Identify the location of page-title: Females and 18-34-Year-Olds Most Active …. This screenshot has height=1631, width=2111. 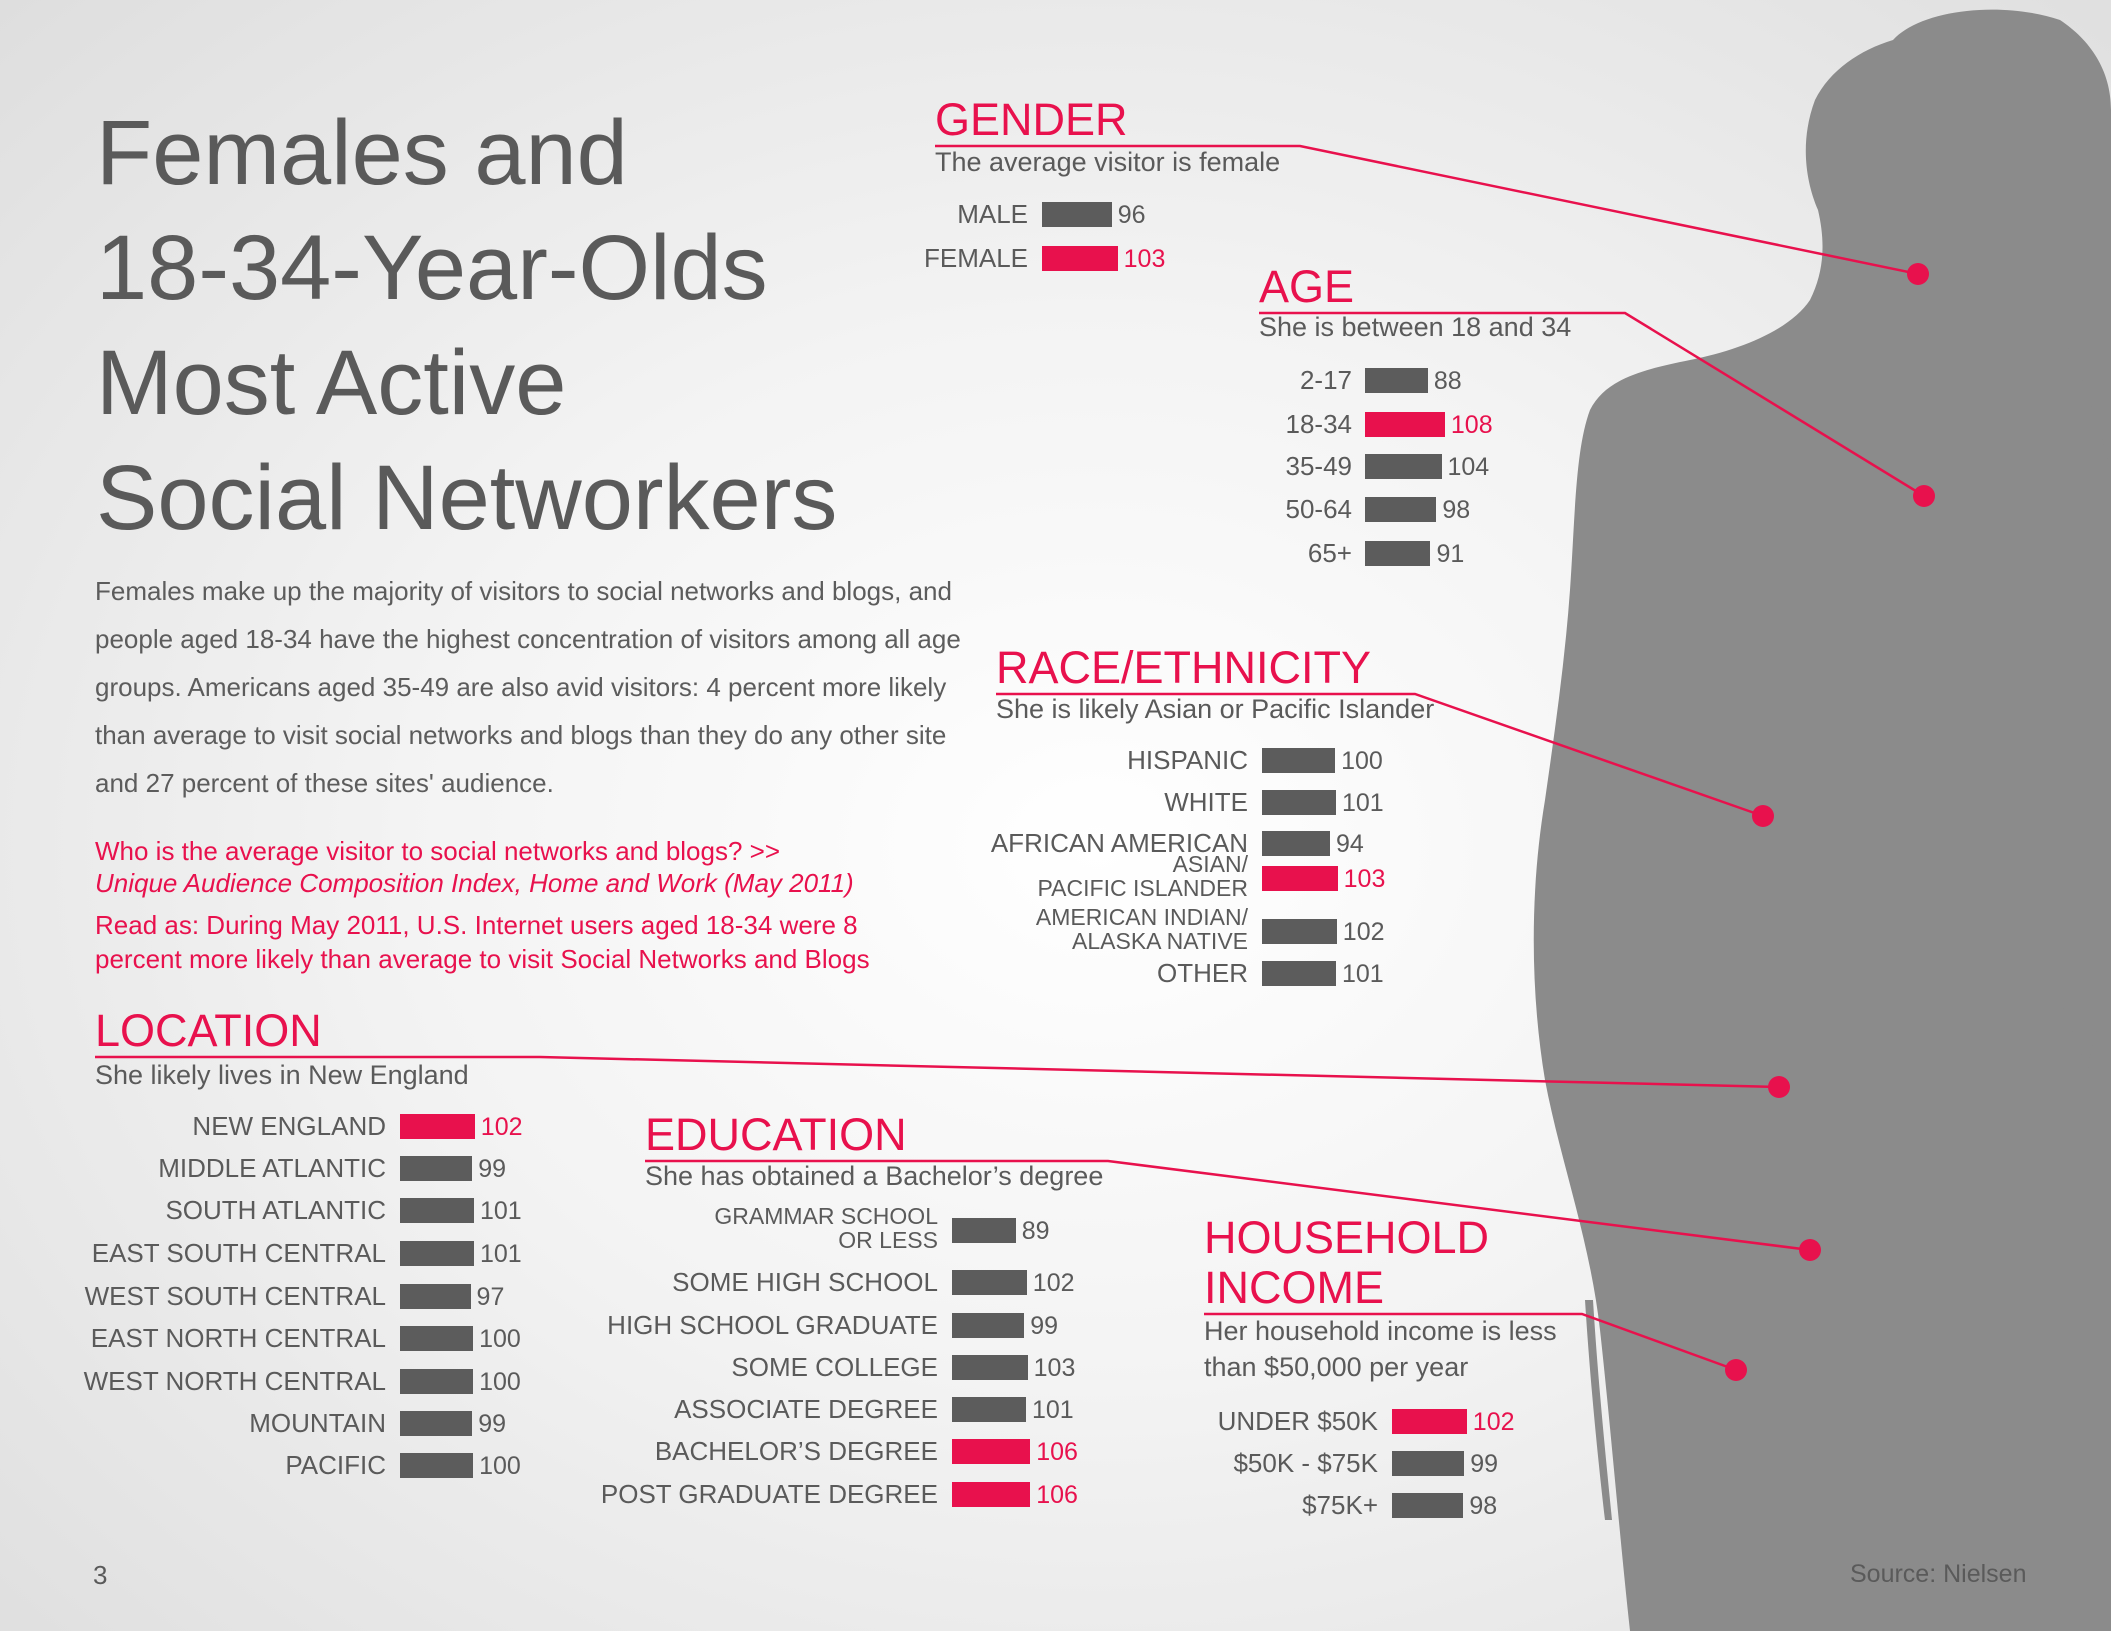
(506, 326).